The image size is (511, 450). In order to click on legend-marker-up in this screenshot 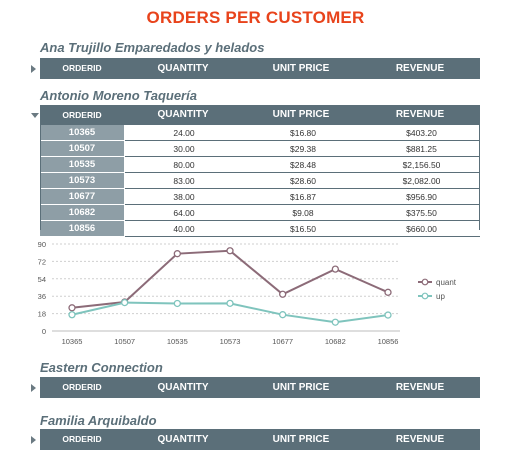, I will do `click(425, 296)`.